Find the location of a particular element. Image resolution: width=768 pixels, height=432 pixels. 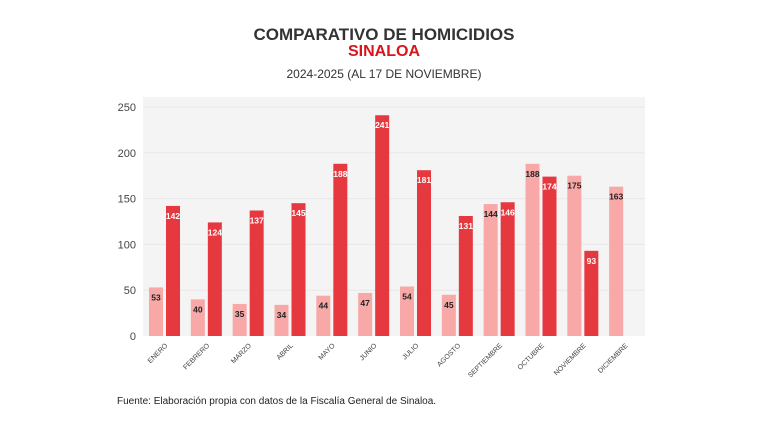

x-tick-label: JULIO is located at coordinates (410, 351).